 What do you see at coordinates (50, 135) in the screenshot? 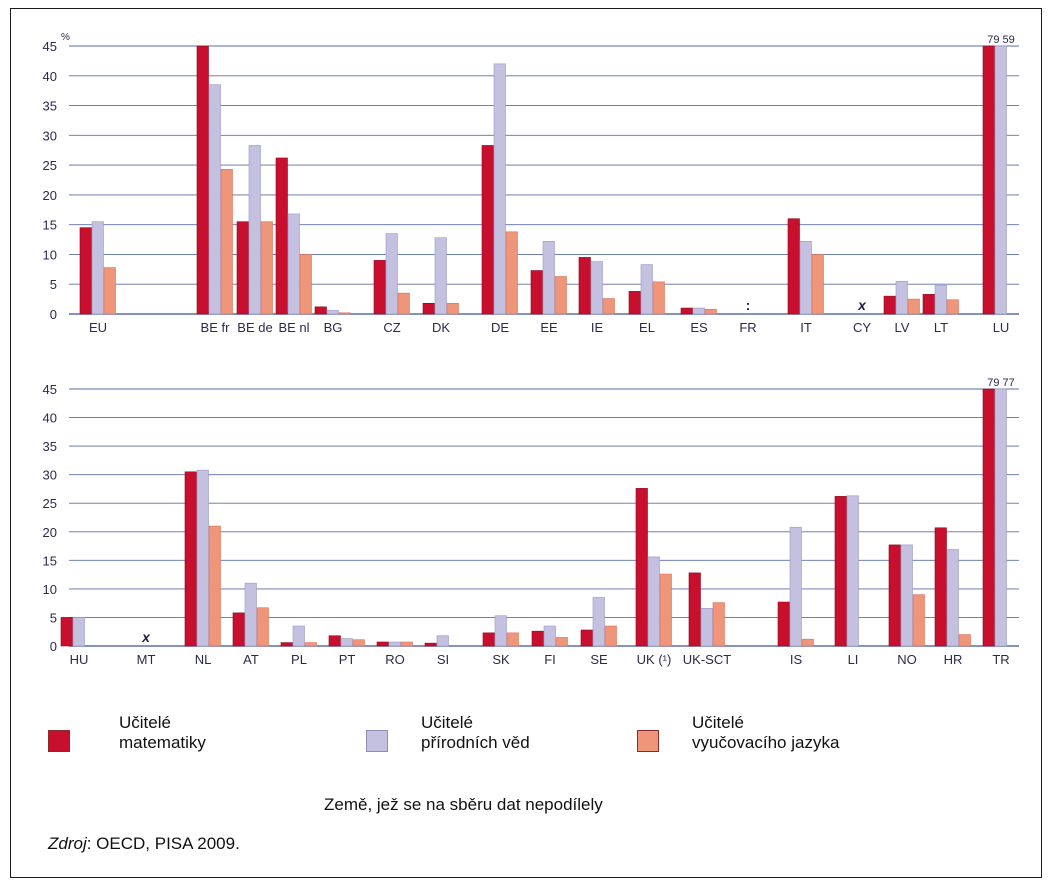
I see `y-tick-label: 30` at bounding box center [50, 135].